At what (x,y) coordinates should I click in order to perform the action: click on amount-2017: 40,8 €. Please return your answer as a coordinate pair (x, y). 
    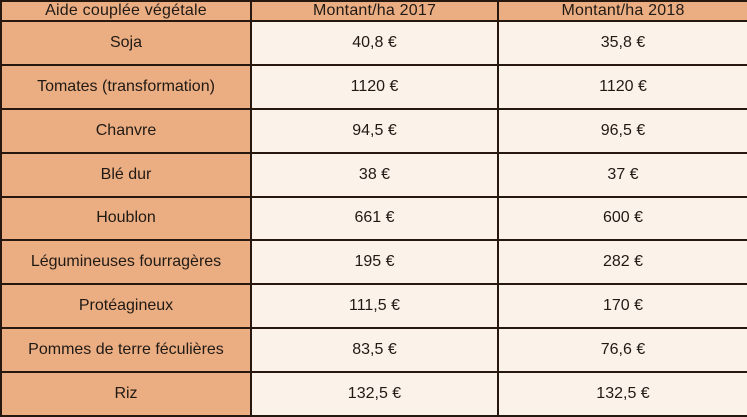
    Looking at the image, I should click on (374, 43).